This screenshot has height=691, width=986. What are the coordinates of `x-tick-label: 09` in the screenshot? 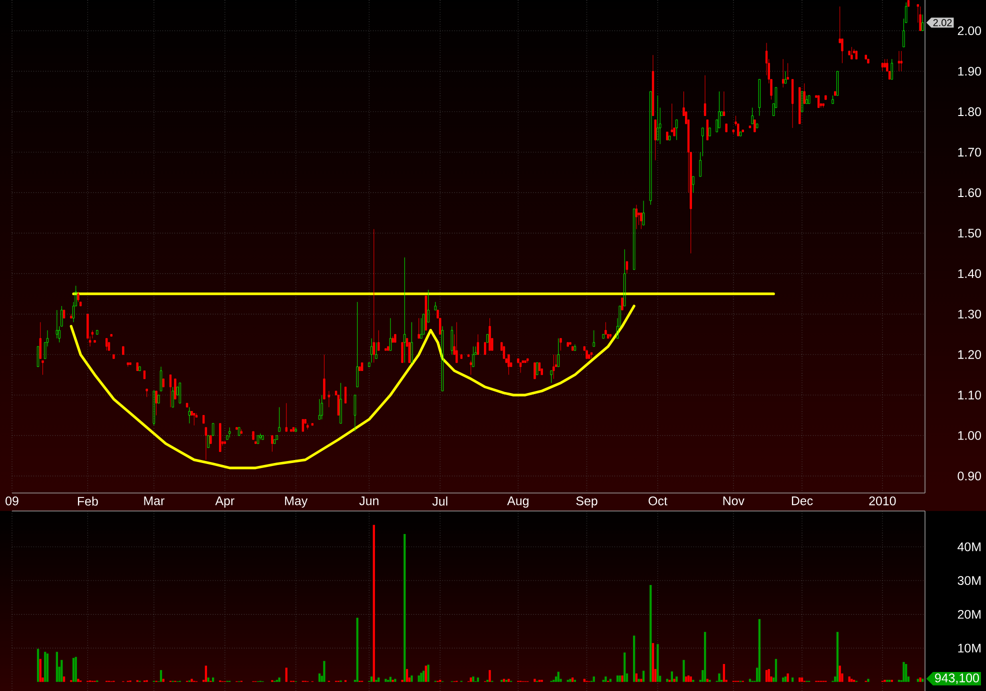 It's located at (12, 501).